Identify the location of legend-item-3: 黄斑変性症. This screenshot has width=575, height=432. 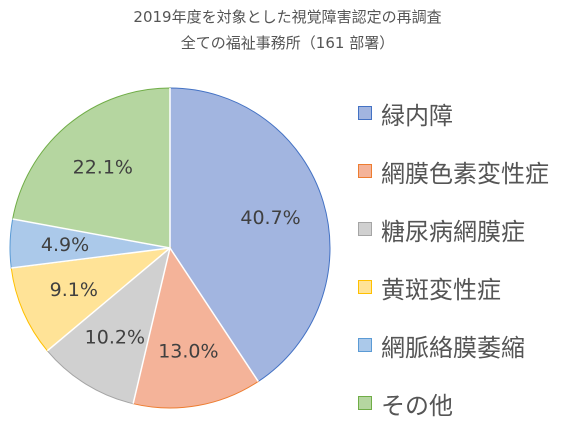
(453, 287).